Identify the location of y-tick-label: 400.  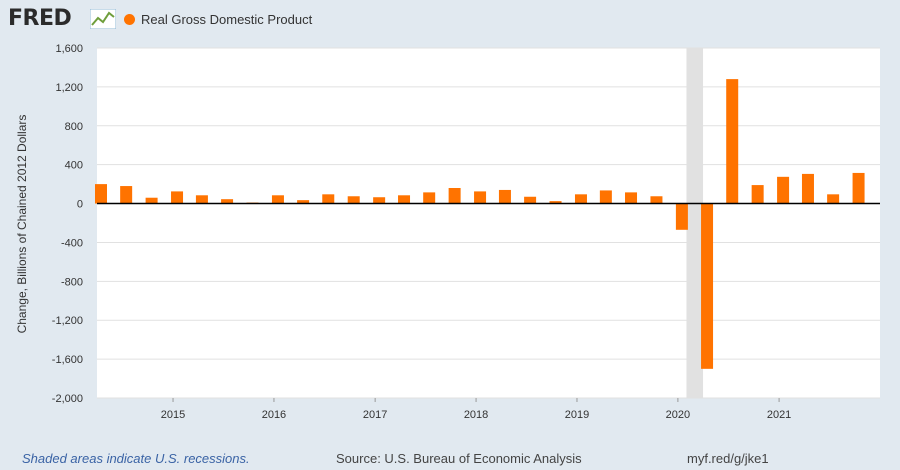
(74, 166).